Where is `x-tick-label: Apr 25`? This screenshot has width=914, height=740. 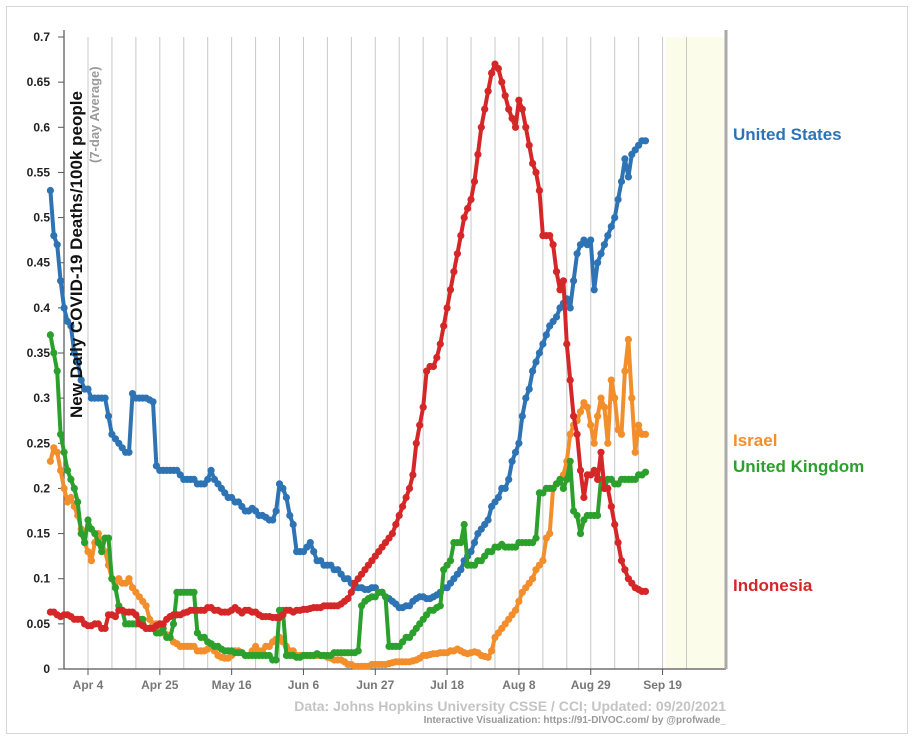
x-tick-label: Apr 25 is located at coordinates (160, 685).